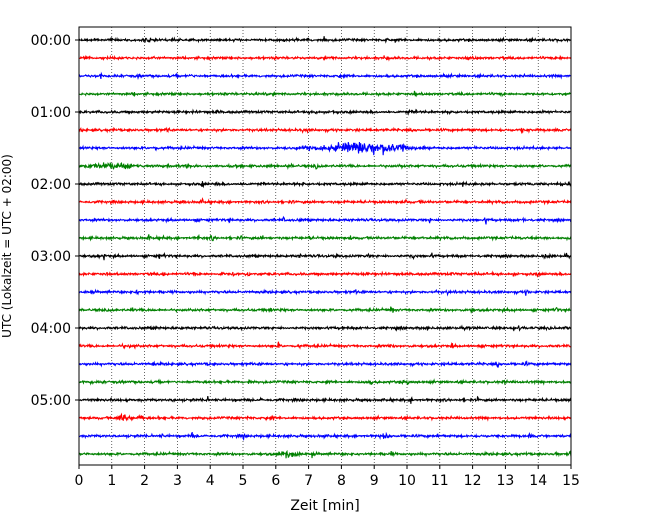 The width and height of the screenshot is (650, 520). What do you see at coordinates (324, 506) in the screenshot?
I see `x-axis-label: Zeit [min]` at bounding box center [324, 506].